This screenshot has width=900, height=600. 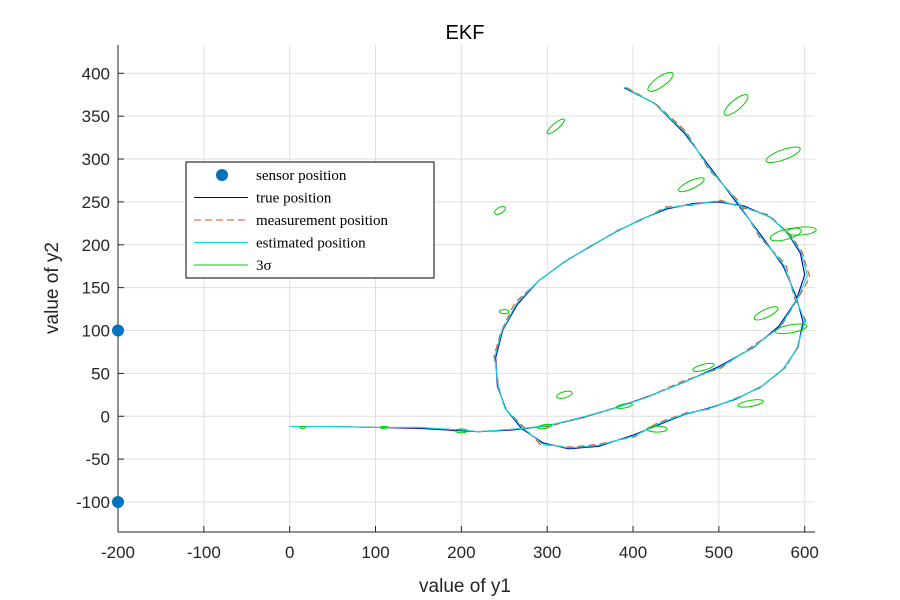 What do you see at coordinates (322, 221) in the screenshot?
I see `legend-label: measurement position` at bounding box center [322, 221].